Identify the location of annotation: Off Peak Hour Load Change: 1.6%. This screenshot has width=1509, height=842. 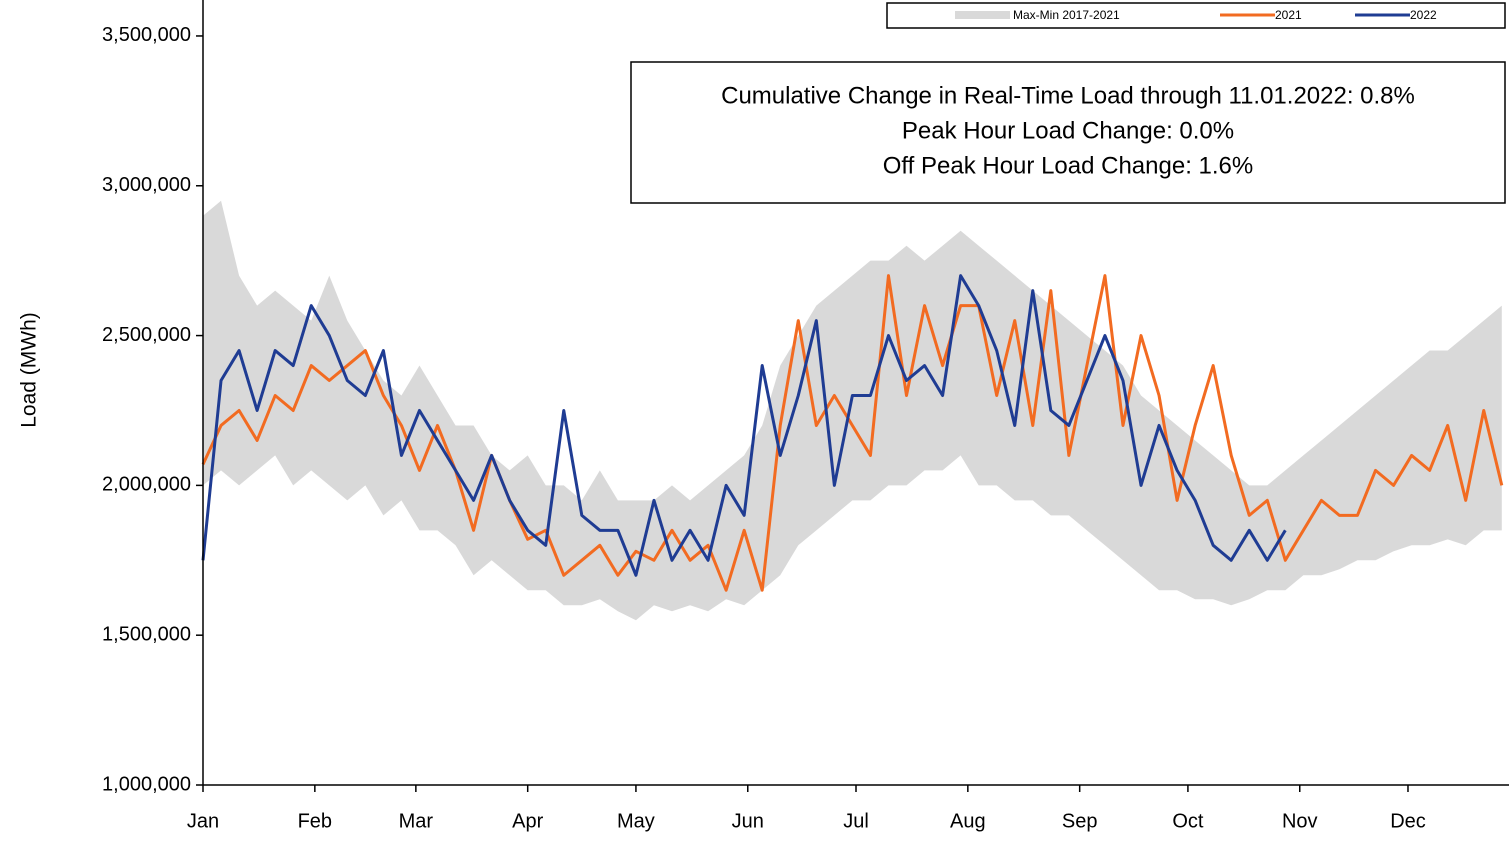
(1068, 165).